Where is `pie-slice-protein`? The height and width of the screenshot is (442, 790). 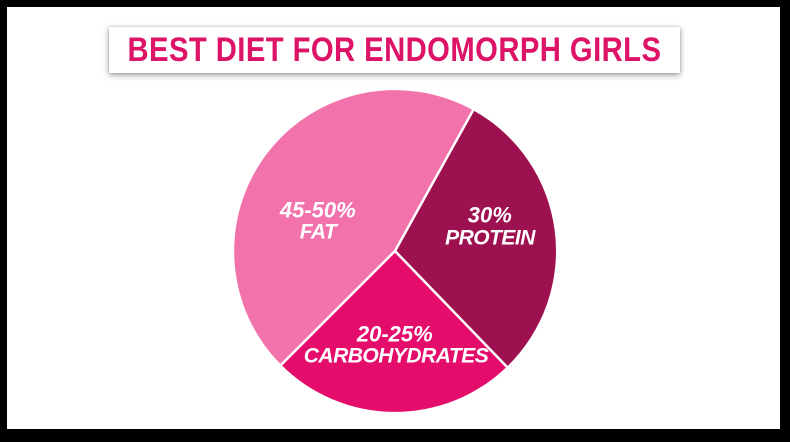
pie-slice-protein is located at coordinates (475, 238).